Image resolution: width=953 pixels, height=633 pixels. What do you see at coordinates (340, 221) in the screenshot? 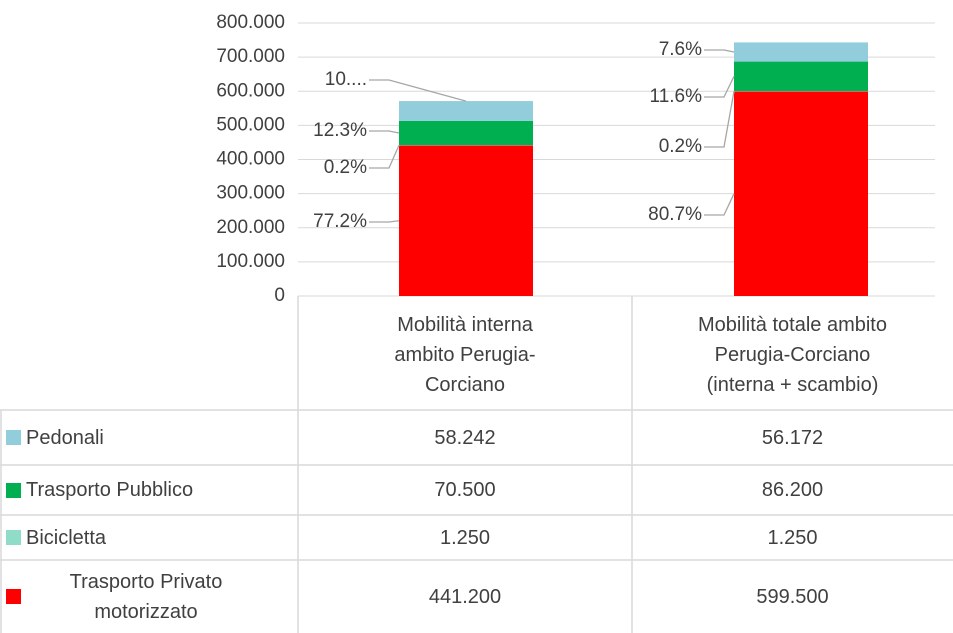
I see `data-label: 77.2%` at bounding box center [340, 221].